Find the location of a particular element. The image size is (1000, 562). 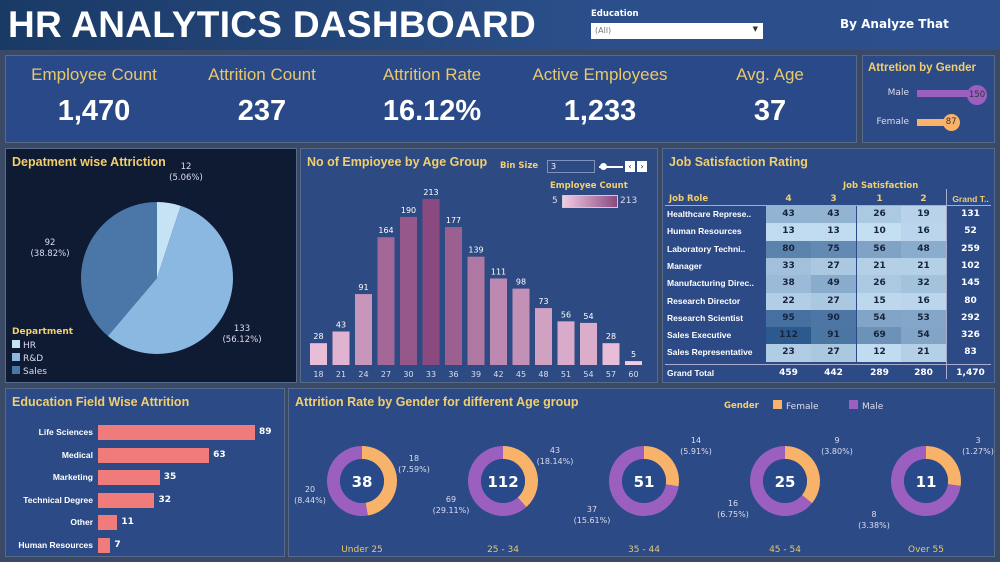

bin-increment-button: › is located at coordinates (642, 166).